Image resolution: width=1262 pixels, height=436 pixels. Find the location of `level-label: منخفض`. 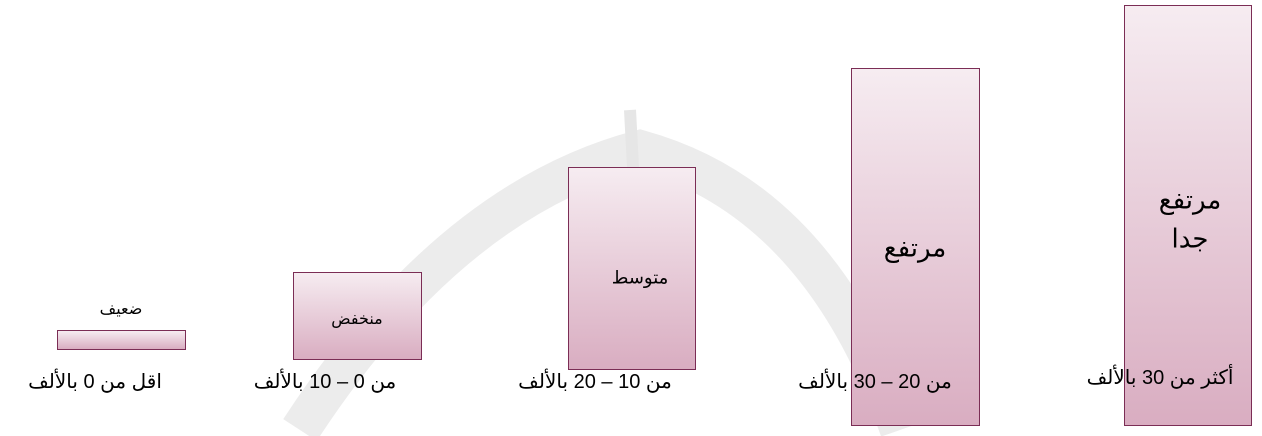

level-label: منخفض is located at coordinates (357, 319).